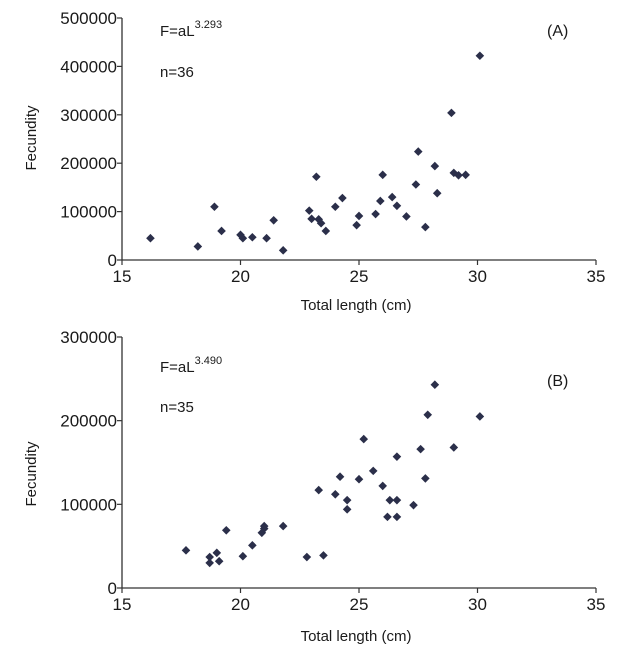  Describe the element at coordinates (88, 504) in the screenshot. I see `panel-b-y-tick-label: 100000` at that location.